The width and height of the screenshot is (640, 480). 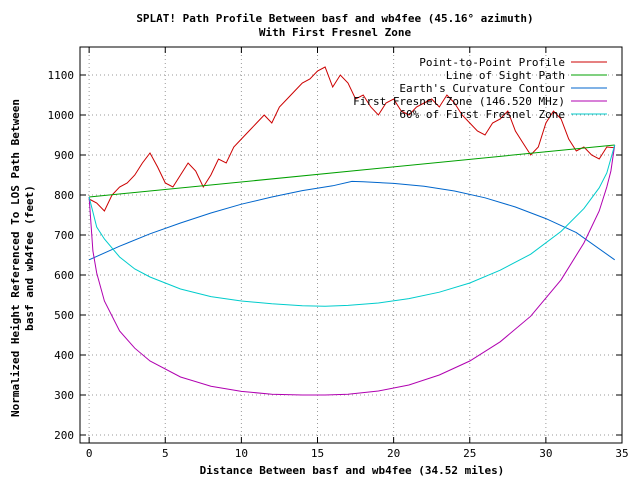 I want to click on x-tick-label: 15, so click(x=317, y=453).